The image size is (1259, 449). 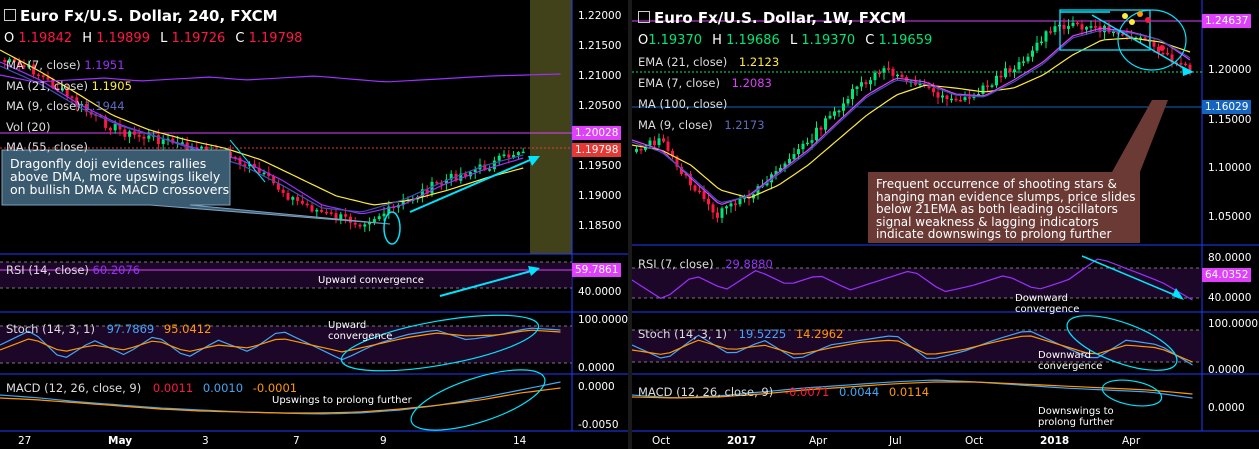 What do you see at coordinates (360, 331) in the screenshot?
I see `stoch-note: Upward convergence` at bounding box center [360, 331].